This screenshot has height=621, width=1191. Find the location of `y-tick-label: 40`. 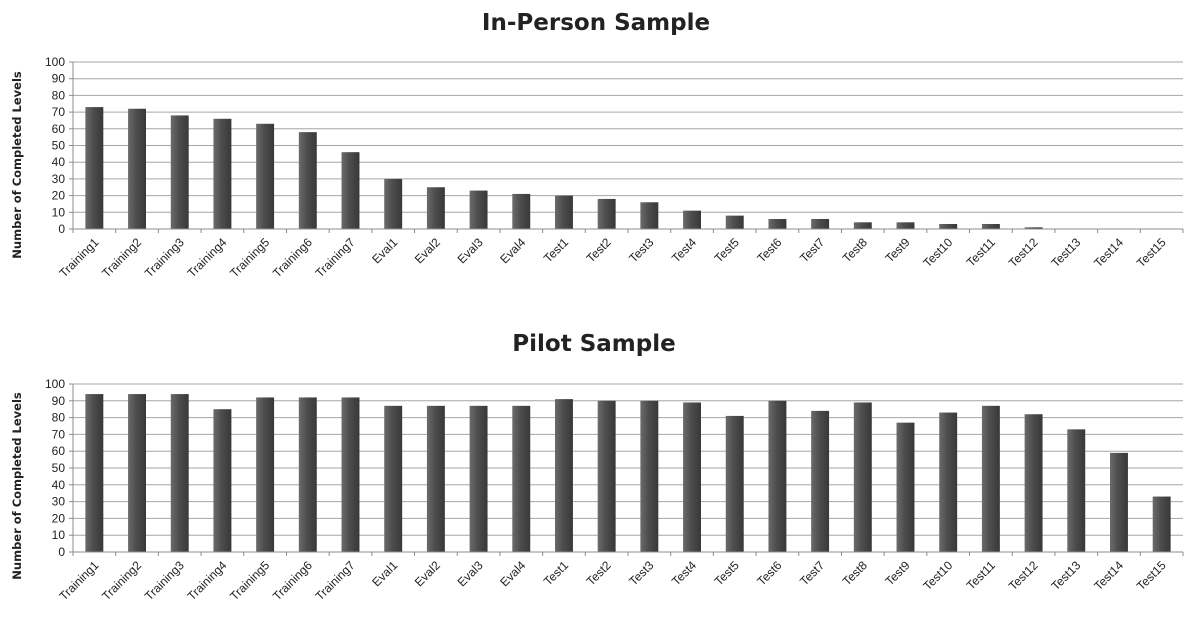

y-tick-label: 40 is located at coordinates (59, 485).